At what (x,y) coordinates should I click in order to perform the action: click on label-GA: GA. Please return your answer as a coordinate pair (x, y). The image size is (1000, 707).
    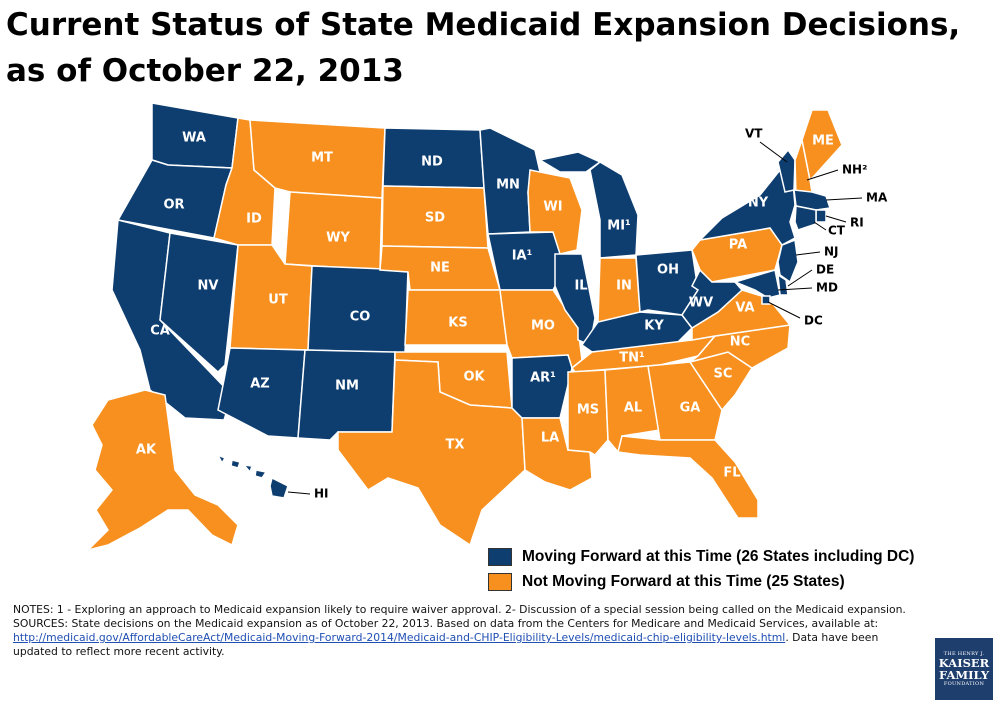
    Looking at the image, I should click on (690, 408).